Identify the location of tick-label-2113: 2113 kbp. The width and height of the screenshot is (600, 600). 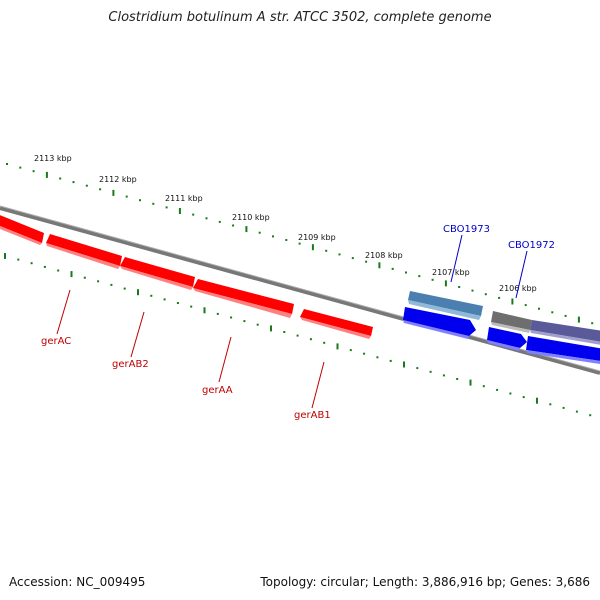
(53, 158).